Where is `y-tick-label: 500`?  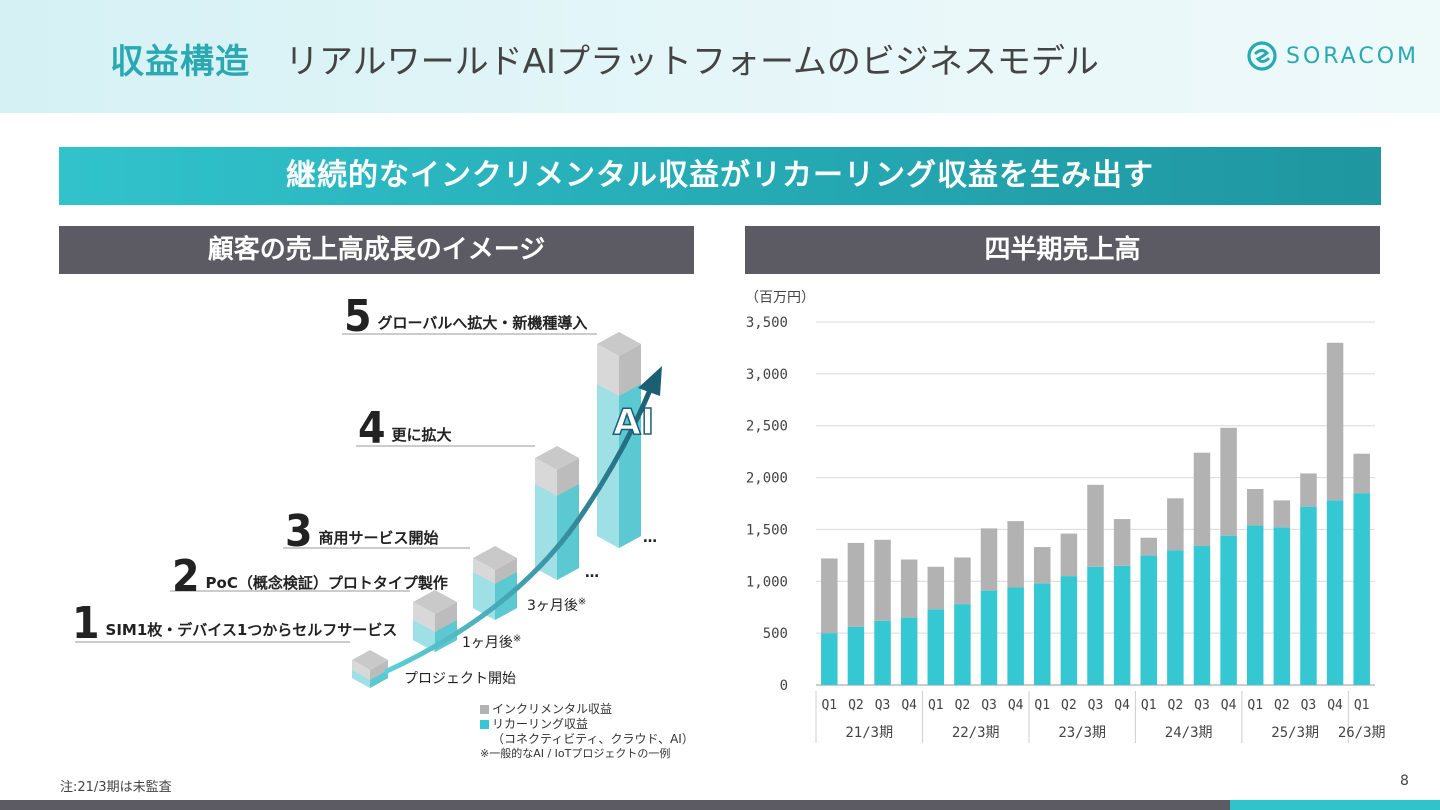 y-tick-label: 500 is located at coordinates (775, 634).